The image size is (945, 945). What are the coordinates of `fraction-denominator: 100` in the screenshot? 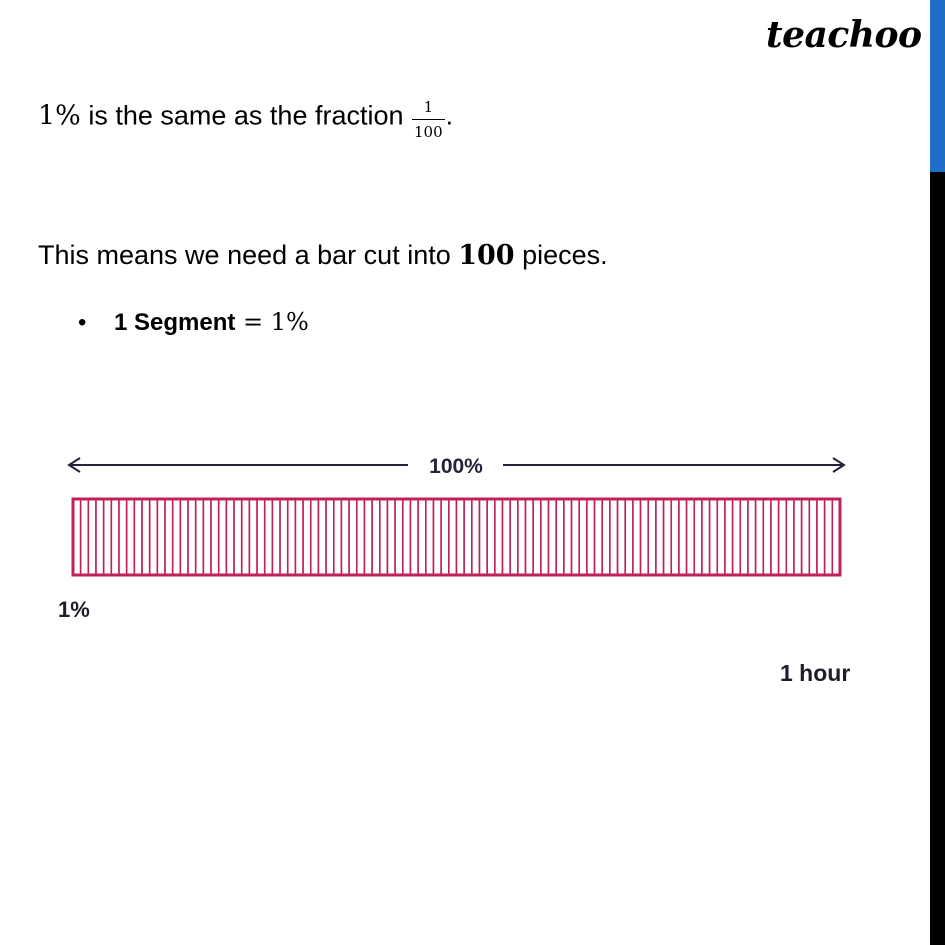 It's located at (428, 132).